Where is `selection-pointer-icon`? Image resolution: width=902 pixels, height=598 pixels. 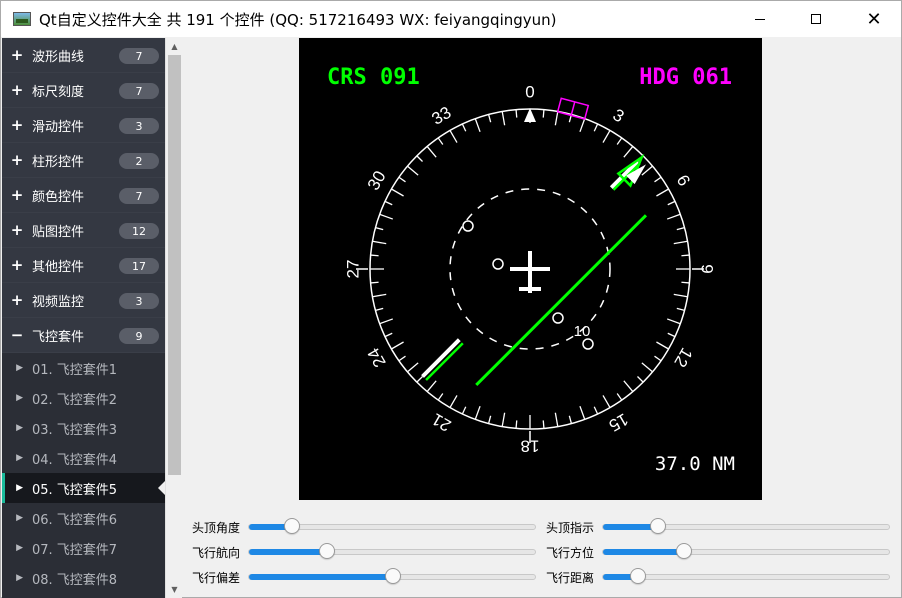 selection-pointer-icon is located at coordinates (161, 488).